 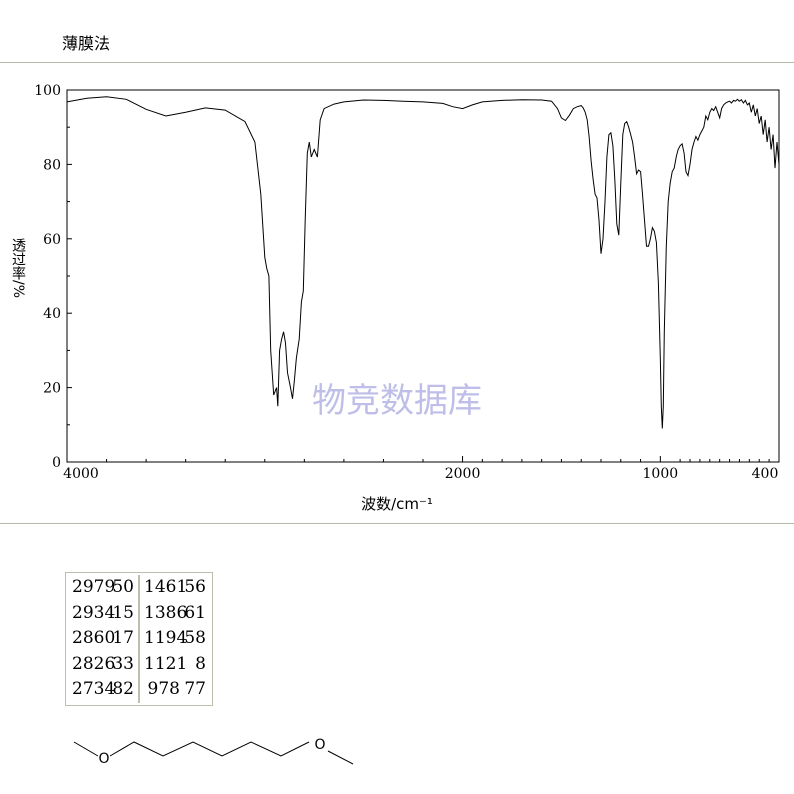 I want to click on method-title: 薄膜法, so click(x=86, y=43).